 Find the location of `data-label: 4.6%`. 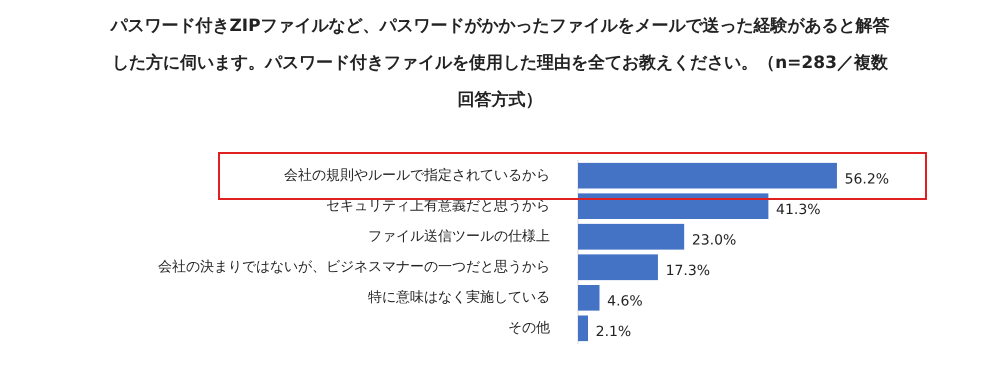

data-label: 4.6% is located at coordinates (625, 301).